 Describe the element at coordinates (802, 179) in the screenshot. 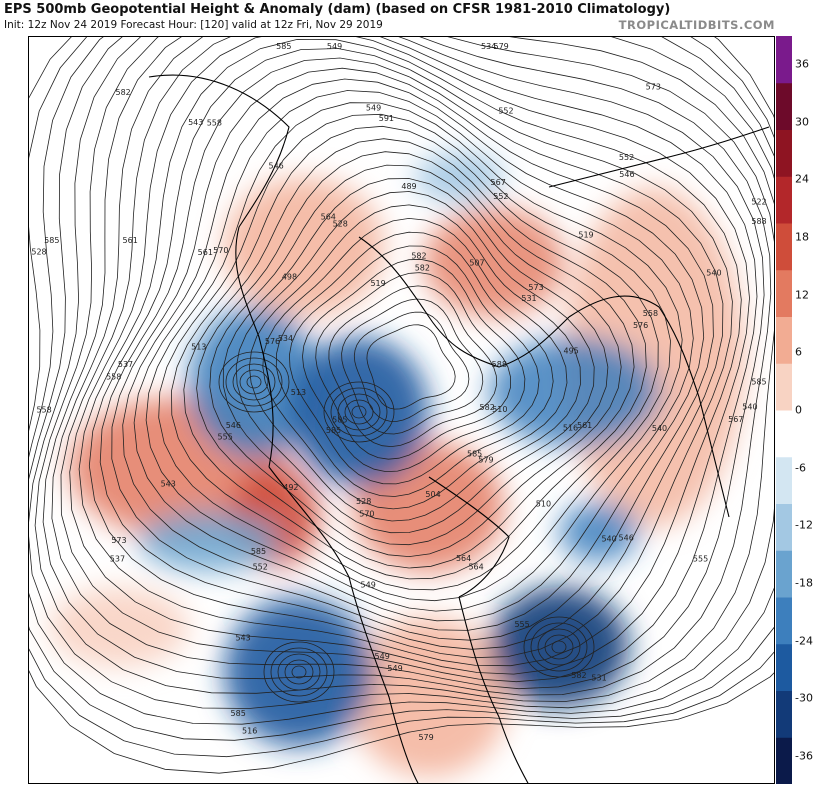

I see `colorbar-tick-label: 24` at that location.